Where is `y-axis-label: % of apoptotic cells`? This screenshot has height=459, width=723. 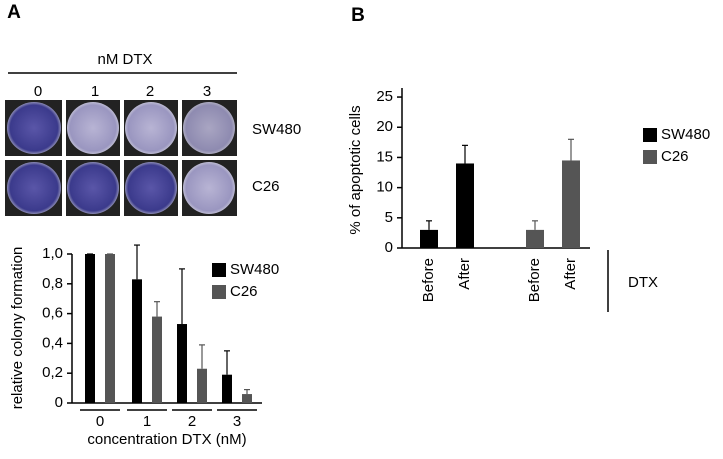 y-axis-label: % of apoptotic cells is located at coordinates (355, 169).